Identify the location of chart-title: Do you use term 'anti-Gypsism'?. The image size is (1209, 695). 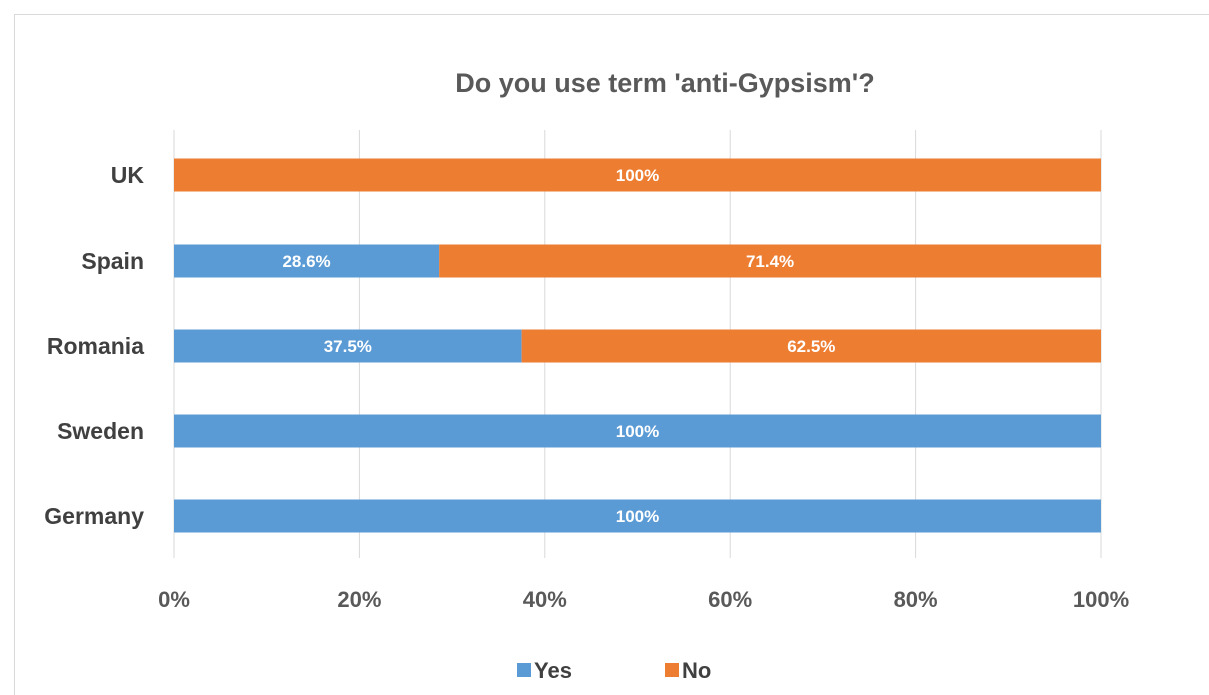
(664, 83).